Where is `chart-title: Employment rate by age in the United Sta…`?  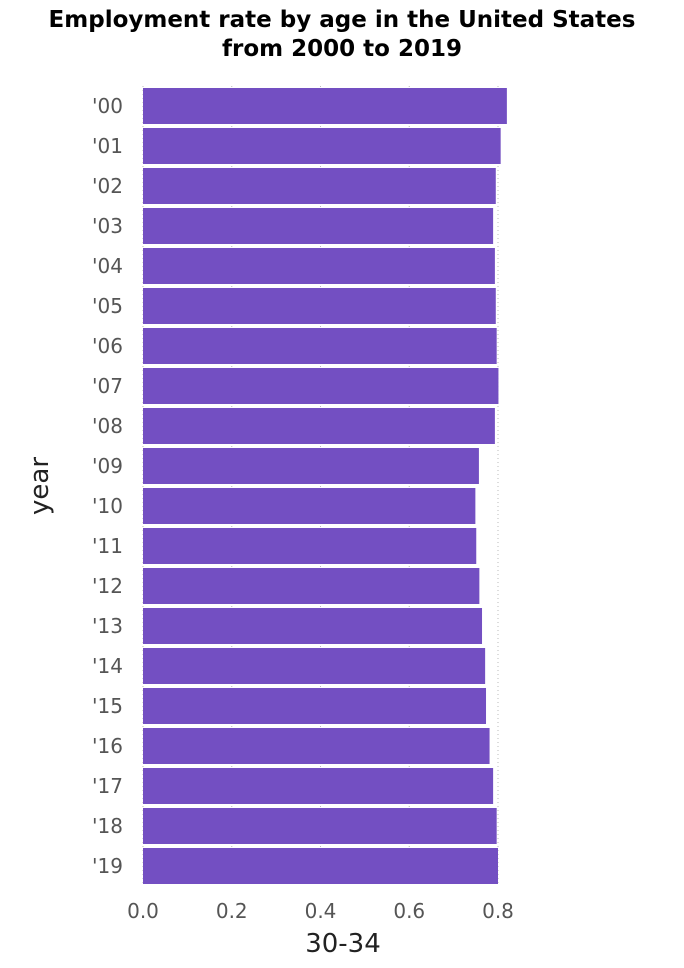
chart-title: Employment rate by age in the United Sta… is located at coordinates (342, 35).